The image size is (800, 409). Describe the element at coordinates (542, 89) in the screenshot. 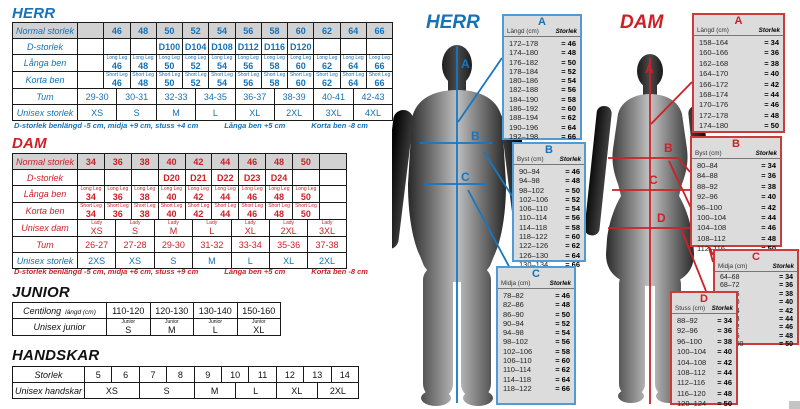

I see `measure-row: 182–188 = 56` at that location.